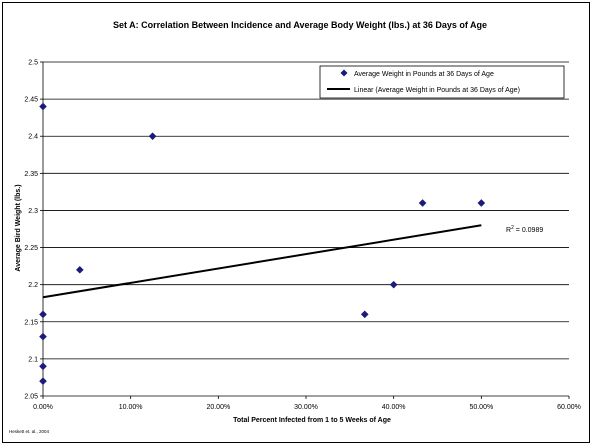  Describe the element at coordinates (131, 407) in the screenshot. I see `x-axis-tick-label: 10.00%` at that location.